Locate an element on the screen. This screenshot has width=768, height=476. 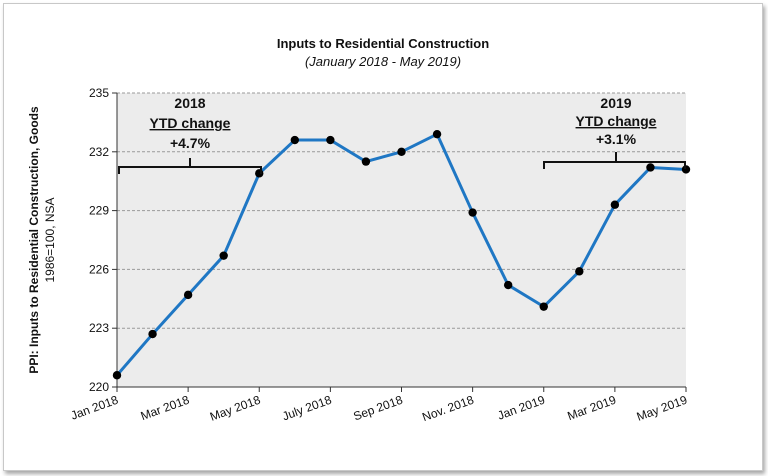
x-tick-label: Mar 2018 is located at coordinates (165, 408).